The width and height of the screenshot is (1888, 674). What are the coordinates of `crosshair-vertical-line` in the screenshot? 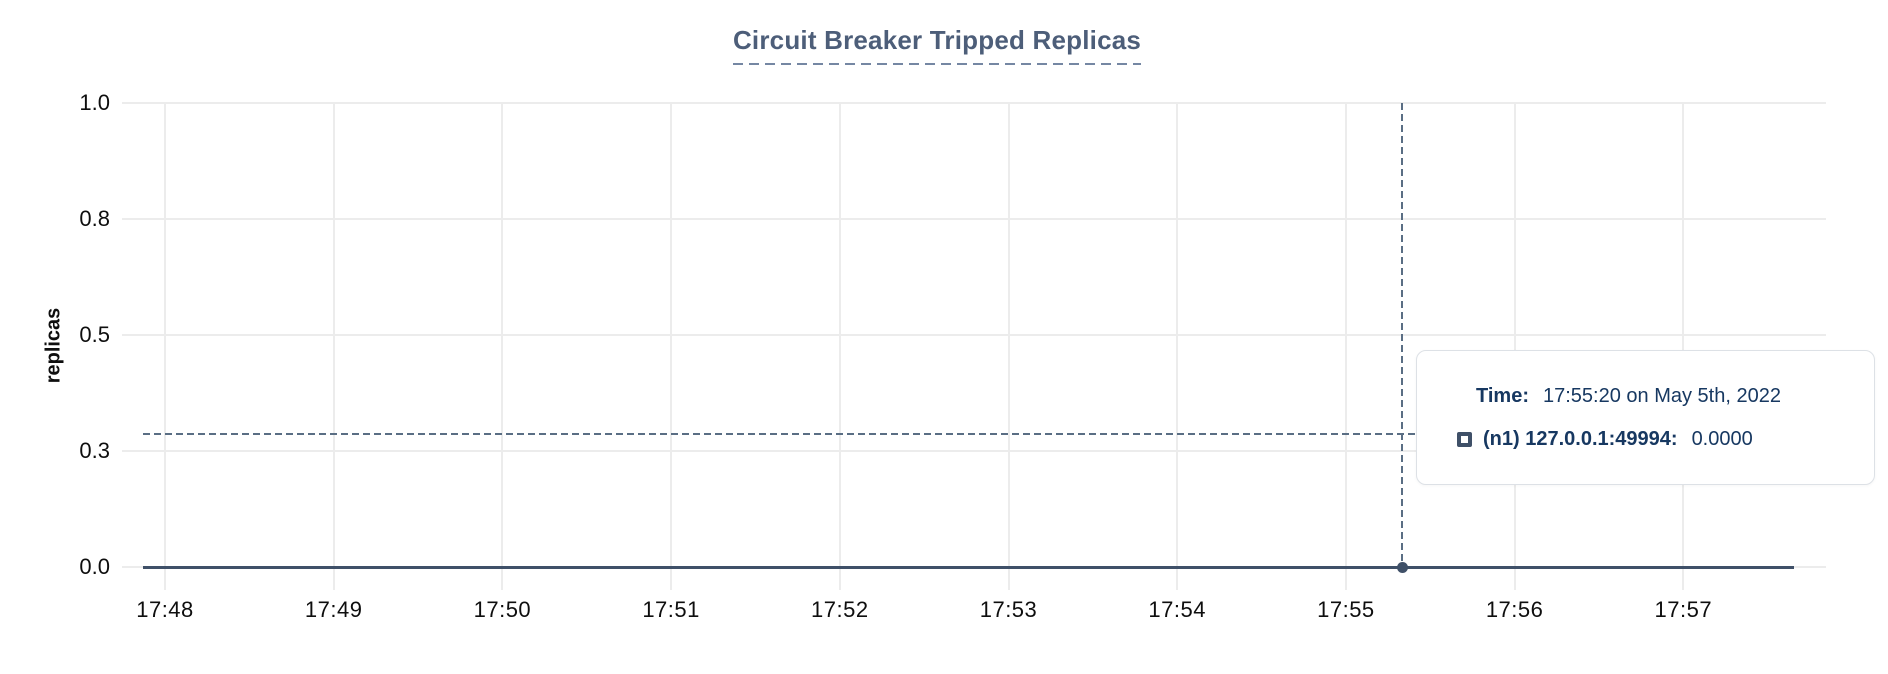 It's located at (1402, 335).